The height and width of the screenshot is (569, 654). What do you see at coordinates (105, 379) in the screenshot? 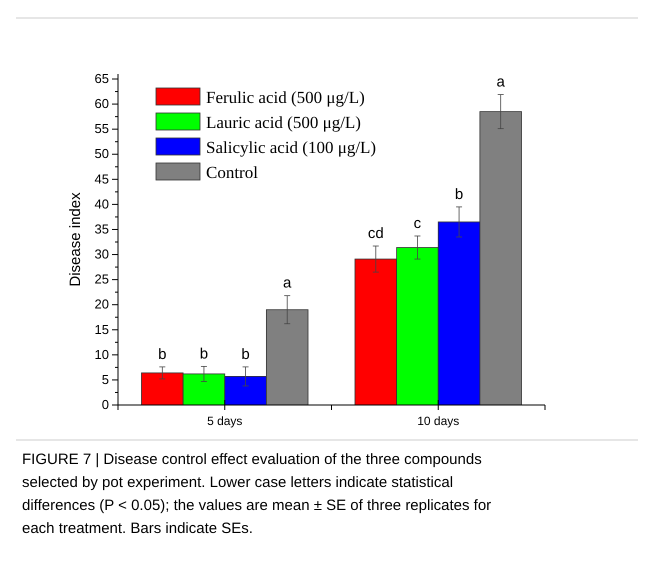
I see `y-tick-label: 5` at bounding box center [105, 379].